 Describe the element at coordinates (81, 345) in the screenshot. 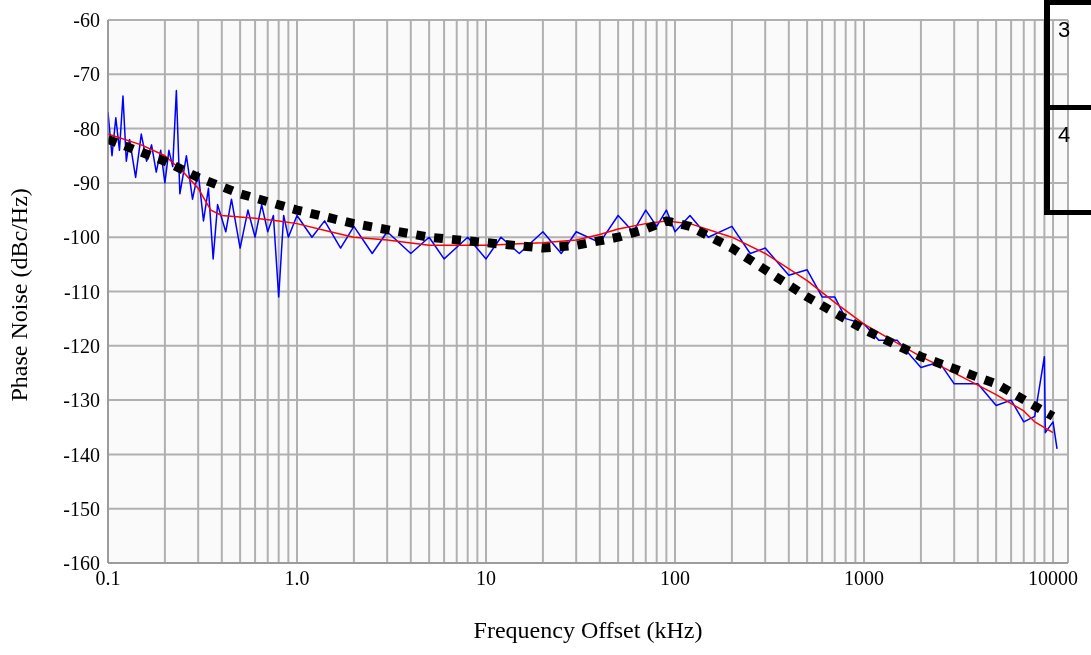

I see `y-tick-label: -120` at that location.